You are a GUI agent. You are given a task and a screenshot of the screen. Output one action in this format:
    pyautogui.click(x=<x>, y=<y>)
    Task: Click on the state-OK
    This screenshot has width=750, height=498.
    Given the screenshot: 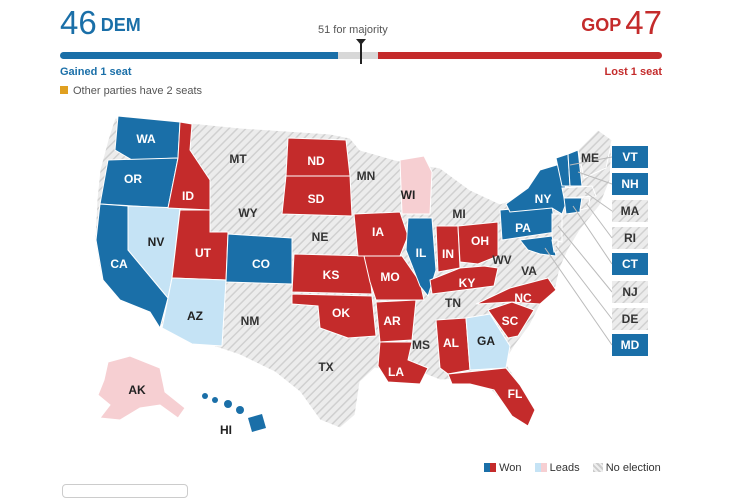 What is the action you would take?
    pyautogui.click(x=334, y=316)
    